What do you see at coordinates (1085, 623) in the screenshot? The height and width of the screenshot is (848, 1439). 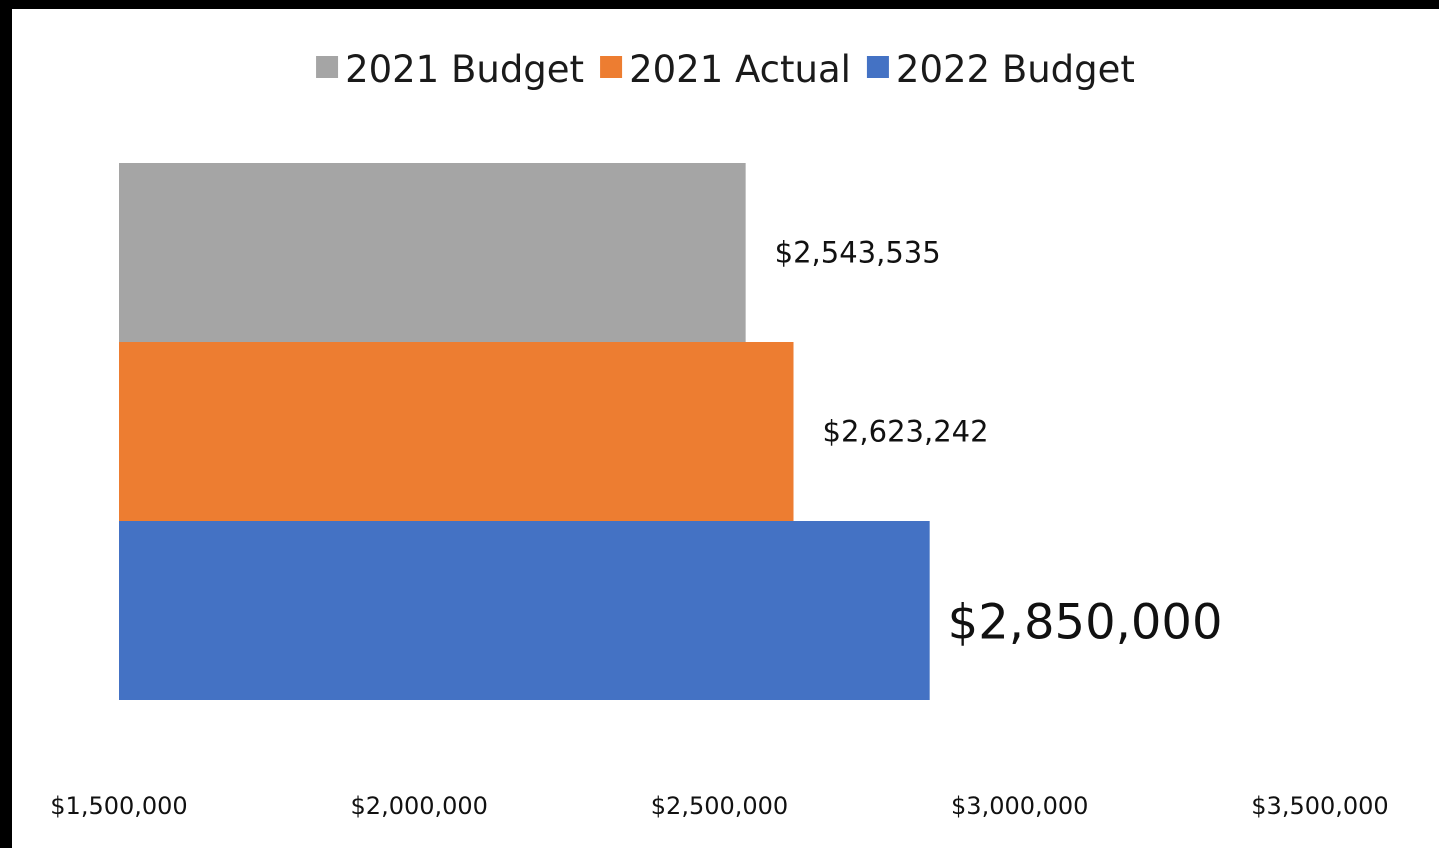 I see `data-label-2022-budget: $2,850,000` at bounding box center [1085, 623].